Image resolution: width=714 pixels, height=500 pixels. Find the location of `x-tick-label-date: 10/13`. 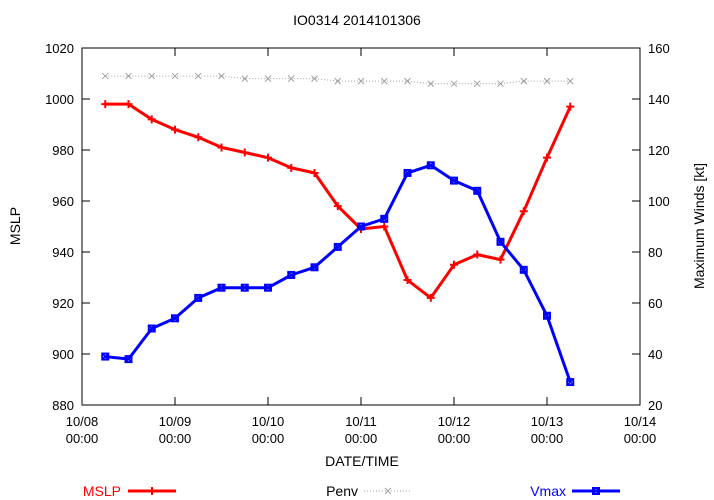

x-tick-label-date: 10/13 is located at coordinates (547, 421).